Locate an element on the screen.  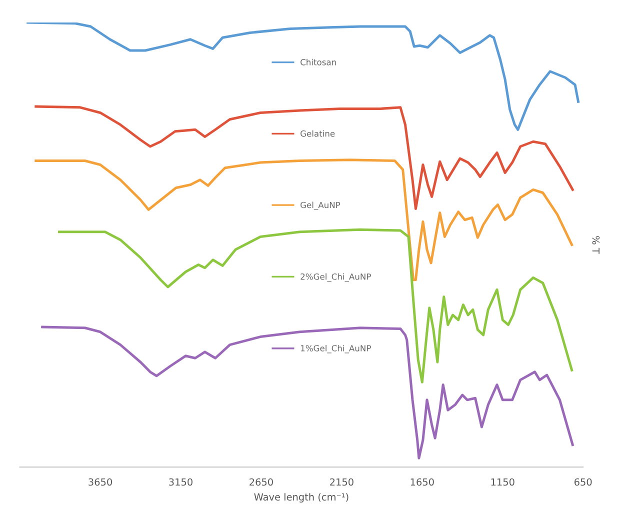
x-tick-label: 2650 is located at coordinates (261, 482).